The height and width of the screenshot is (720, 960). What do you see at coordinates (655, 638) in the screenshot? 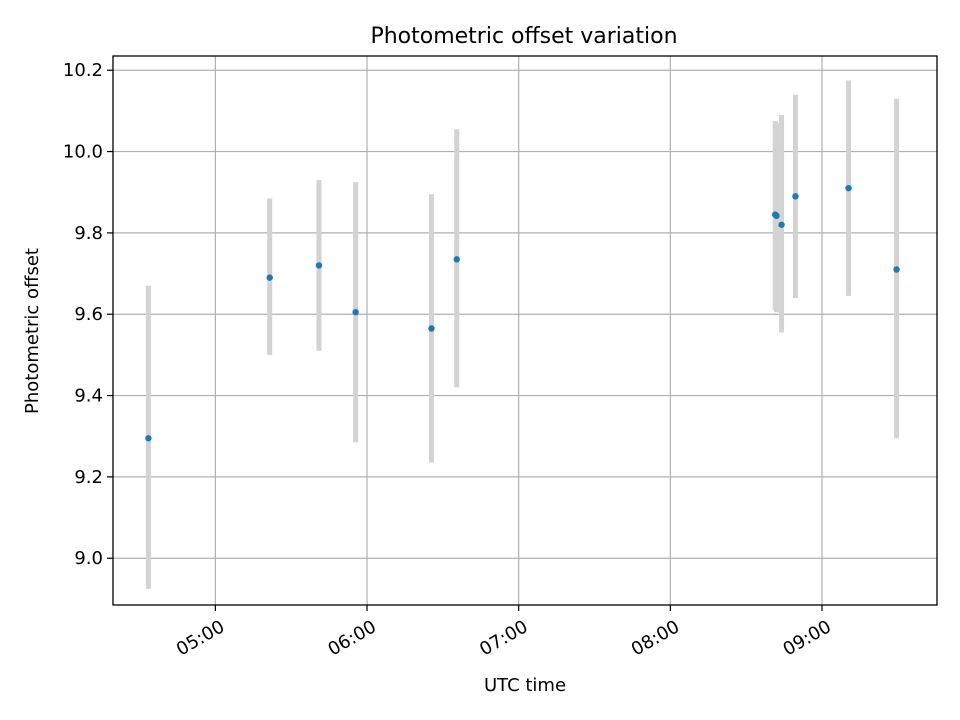
I see `x-tick-label: 08:00` at bounding box center [655, 638].